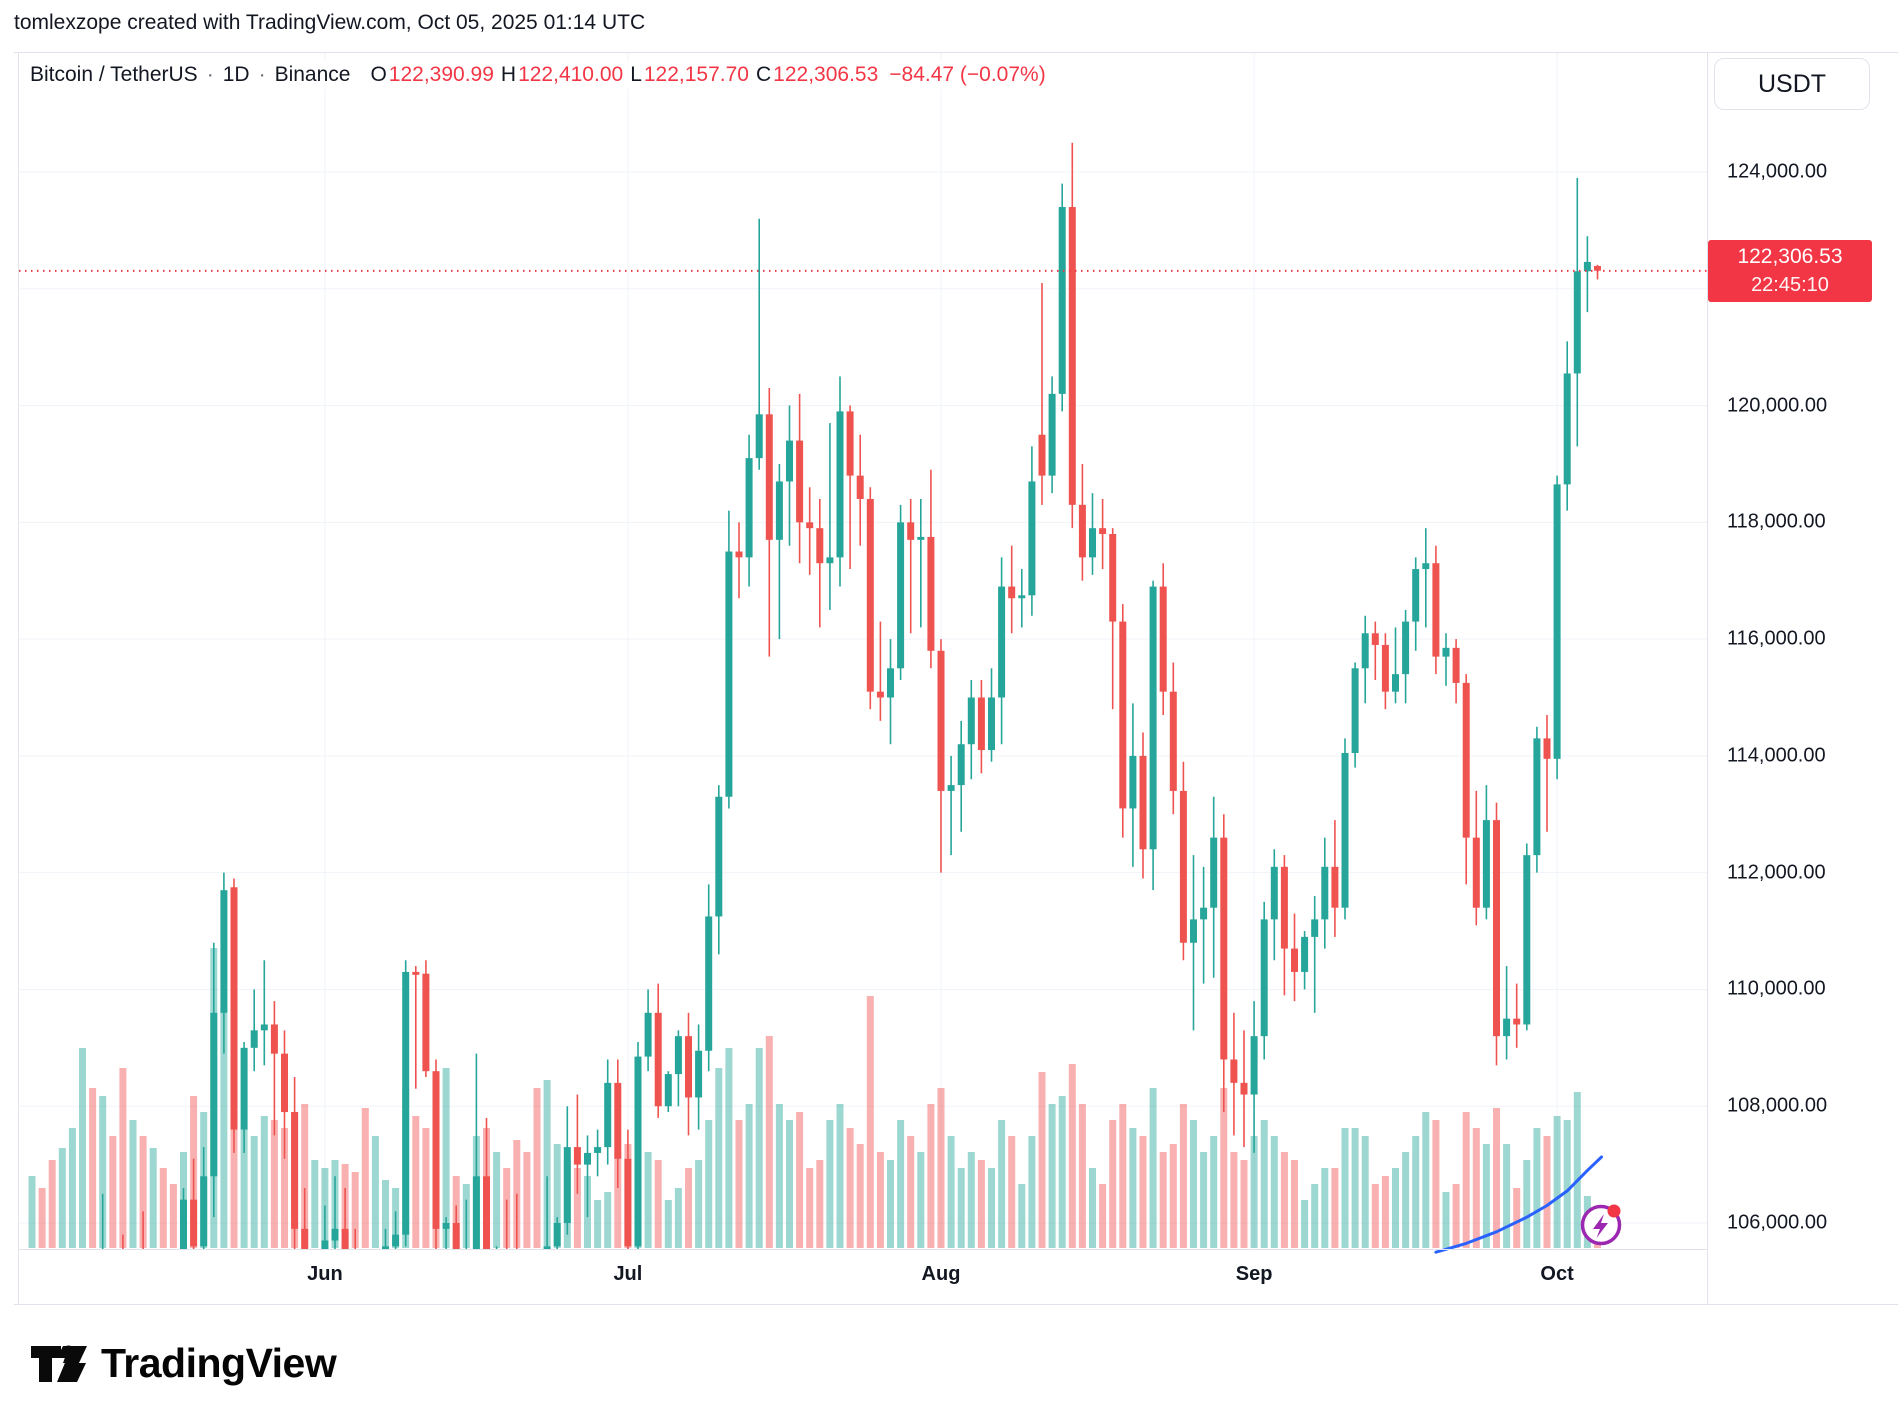  Describe the element at coordinates (236, 74) in the screenshot. I see `interval-label: 1D` at that location.